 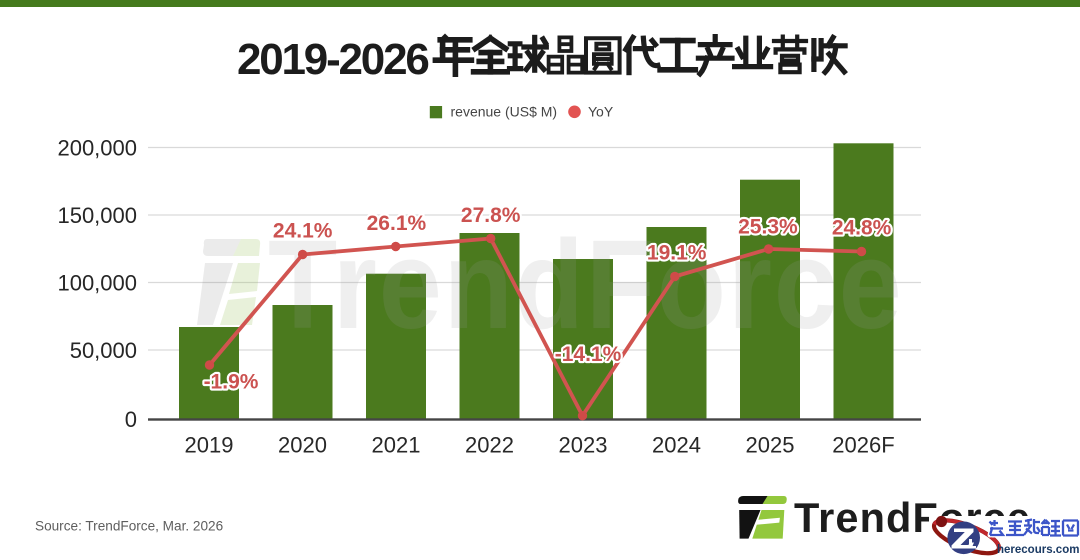 I want to click on svg-text: 26.1%, so click(x=397, y=223).